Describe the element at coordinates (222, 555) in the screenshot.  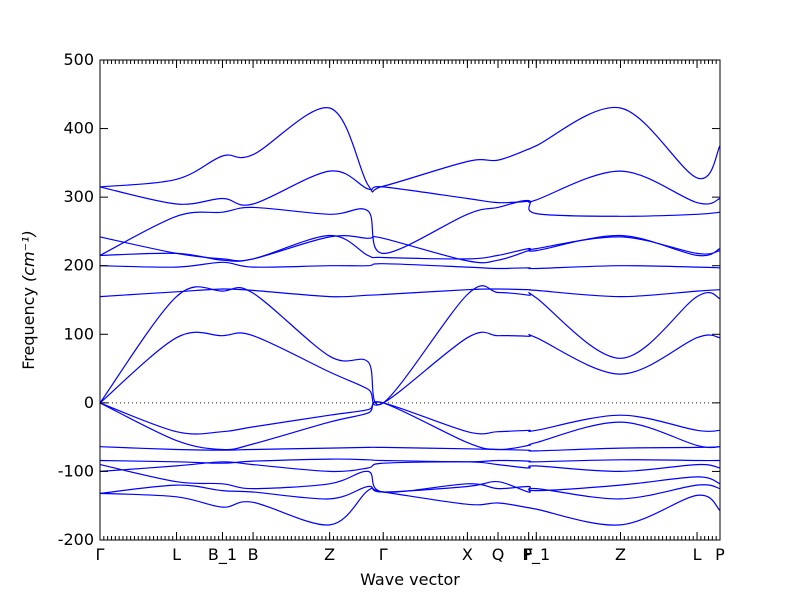
I see `x-tick-label: B_1` at that location.